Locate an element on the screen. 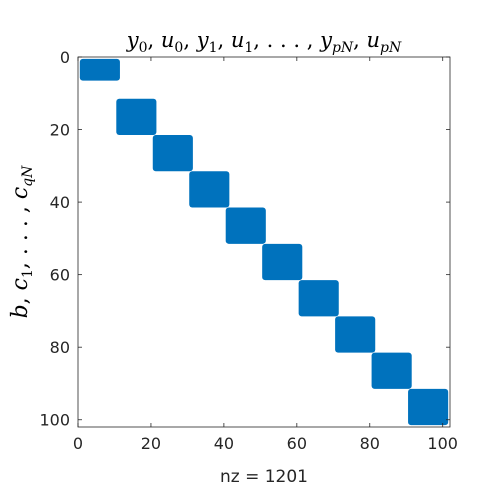 Image resolution: width=498 pixels, height=498 pixels. y-tick-label: 100 is located at coordinates (54, 420).